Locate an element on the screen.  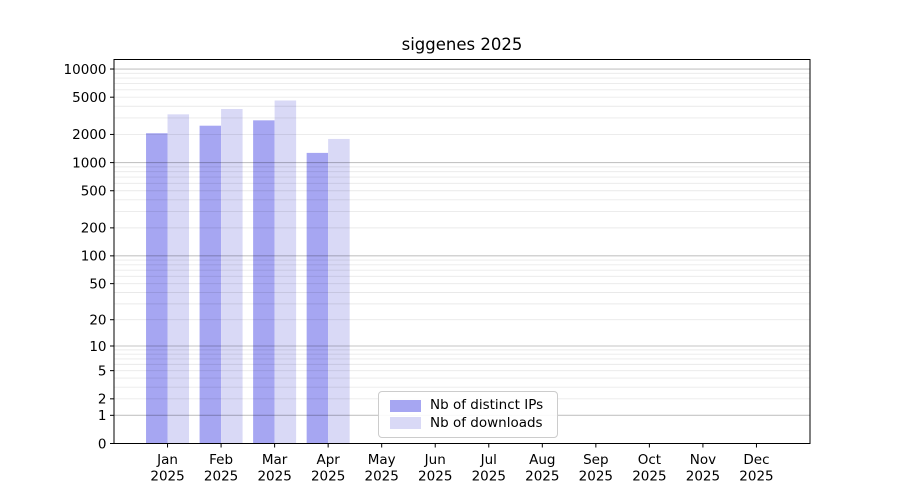
y-axis-tick-label: 2000 is located at coordinates (89, 135).